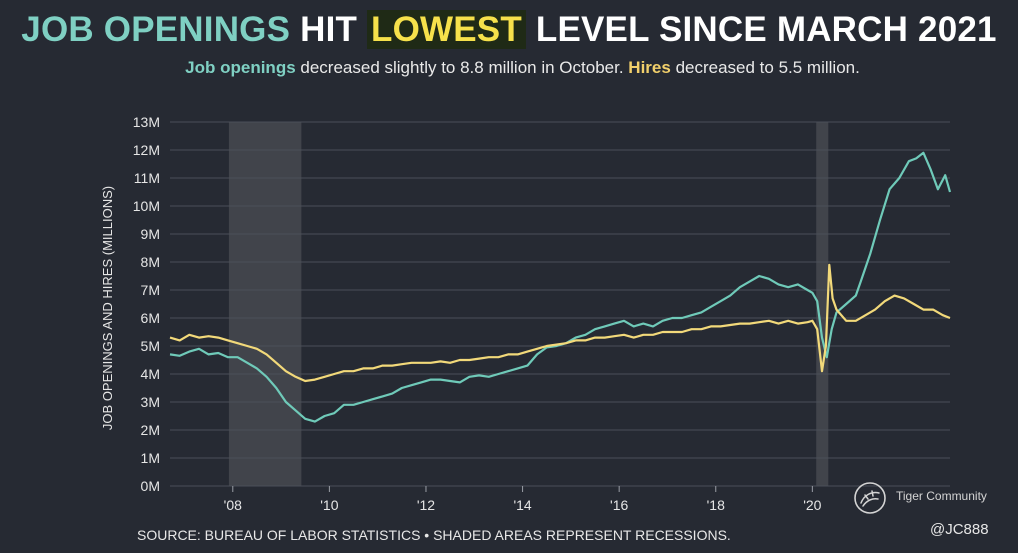  Describe the element at coordinates (649, 67) in the screenshot. I see `subtitle-hires-label: Hires` at that location.